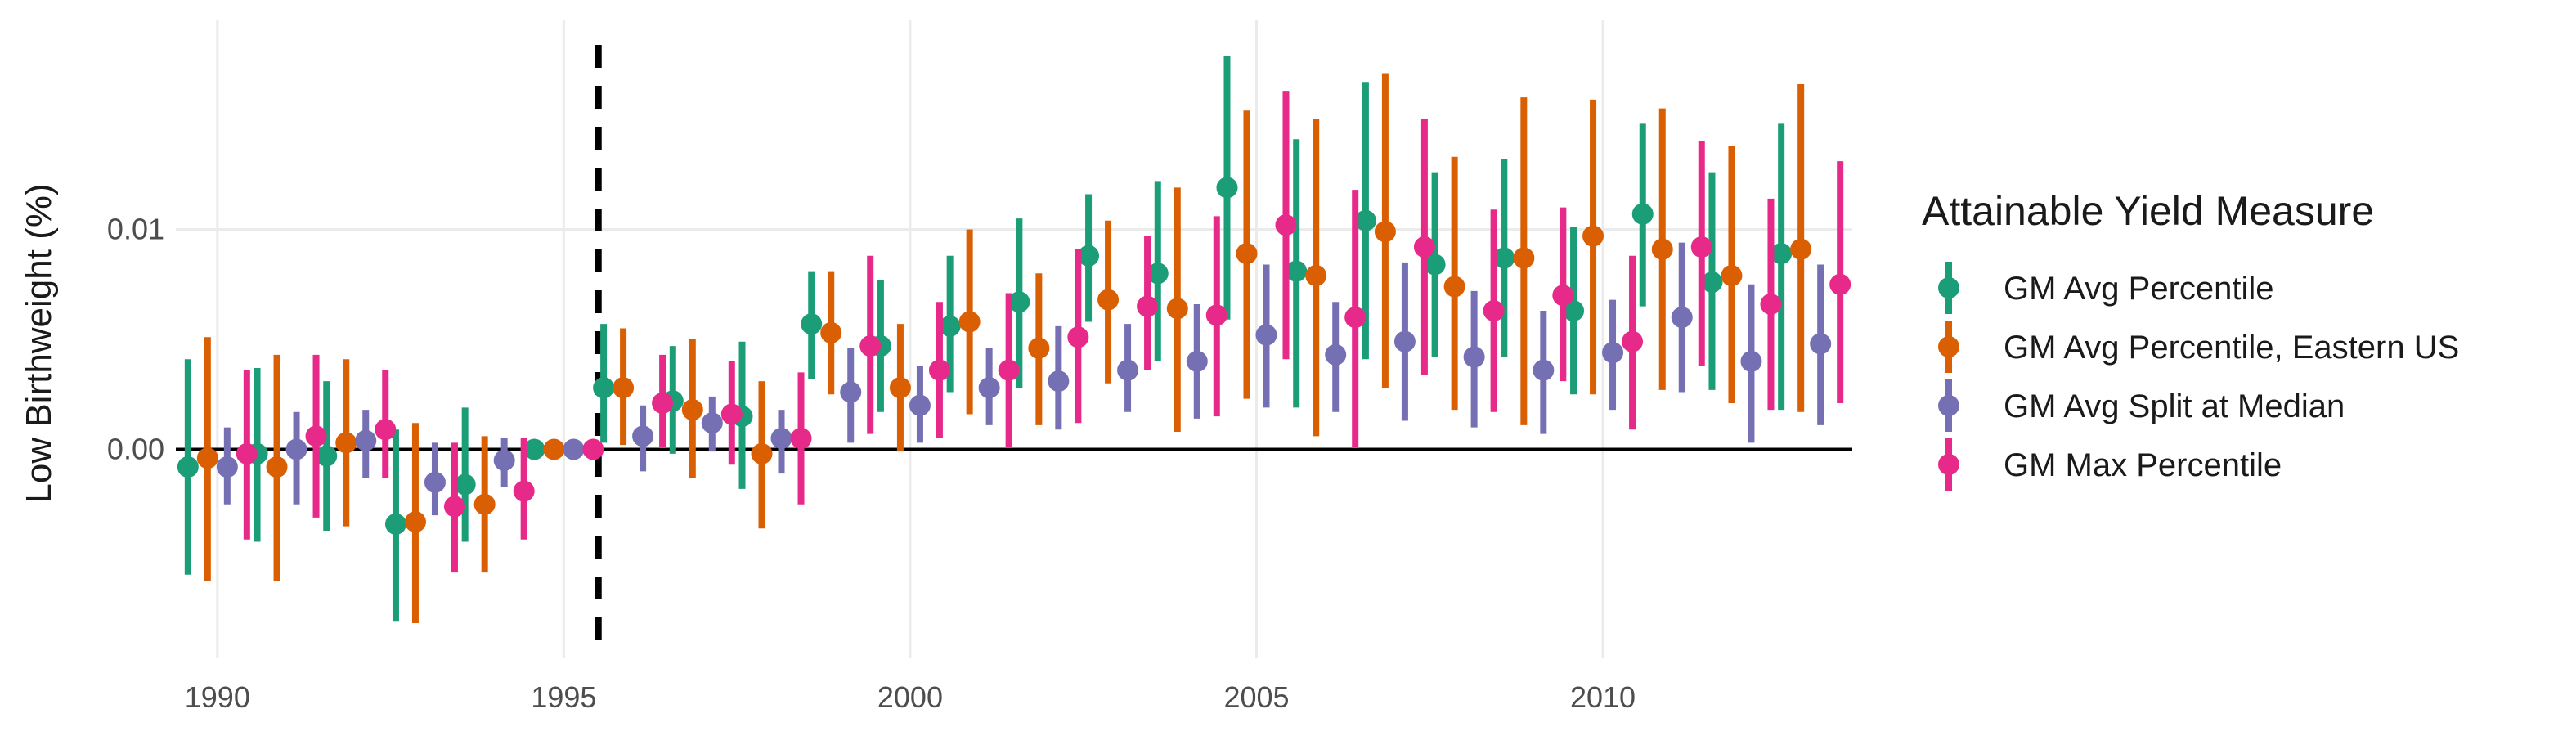 The width and height of the screenshot is (2576, 736). What do you see at coordinates (135, 230) in the screenshot?
I see `y-tick-label: 0.01` at bounding box center [135, 230].